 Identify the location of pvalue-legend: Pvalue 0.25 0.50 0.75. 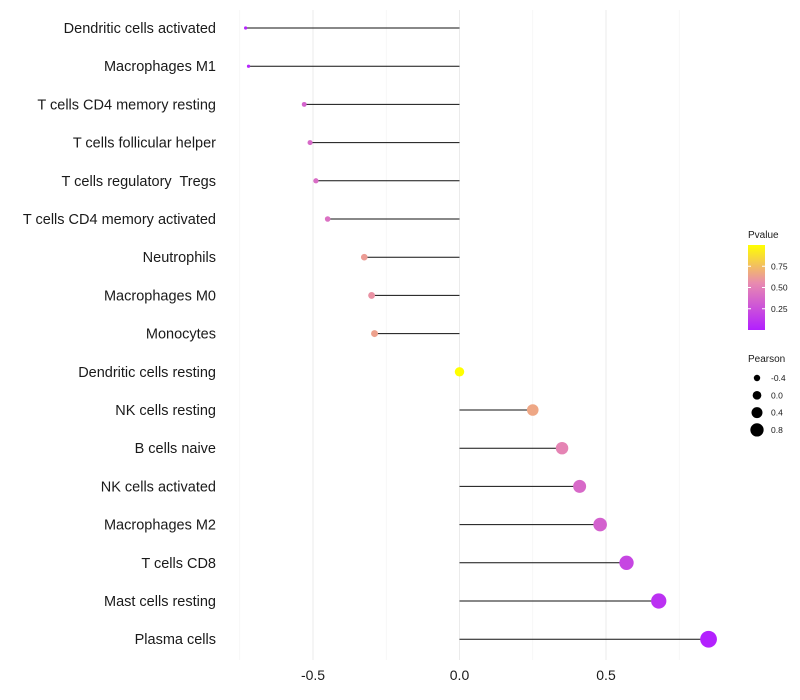
(768, 280).